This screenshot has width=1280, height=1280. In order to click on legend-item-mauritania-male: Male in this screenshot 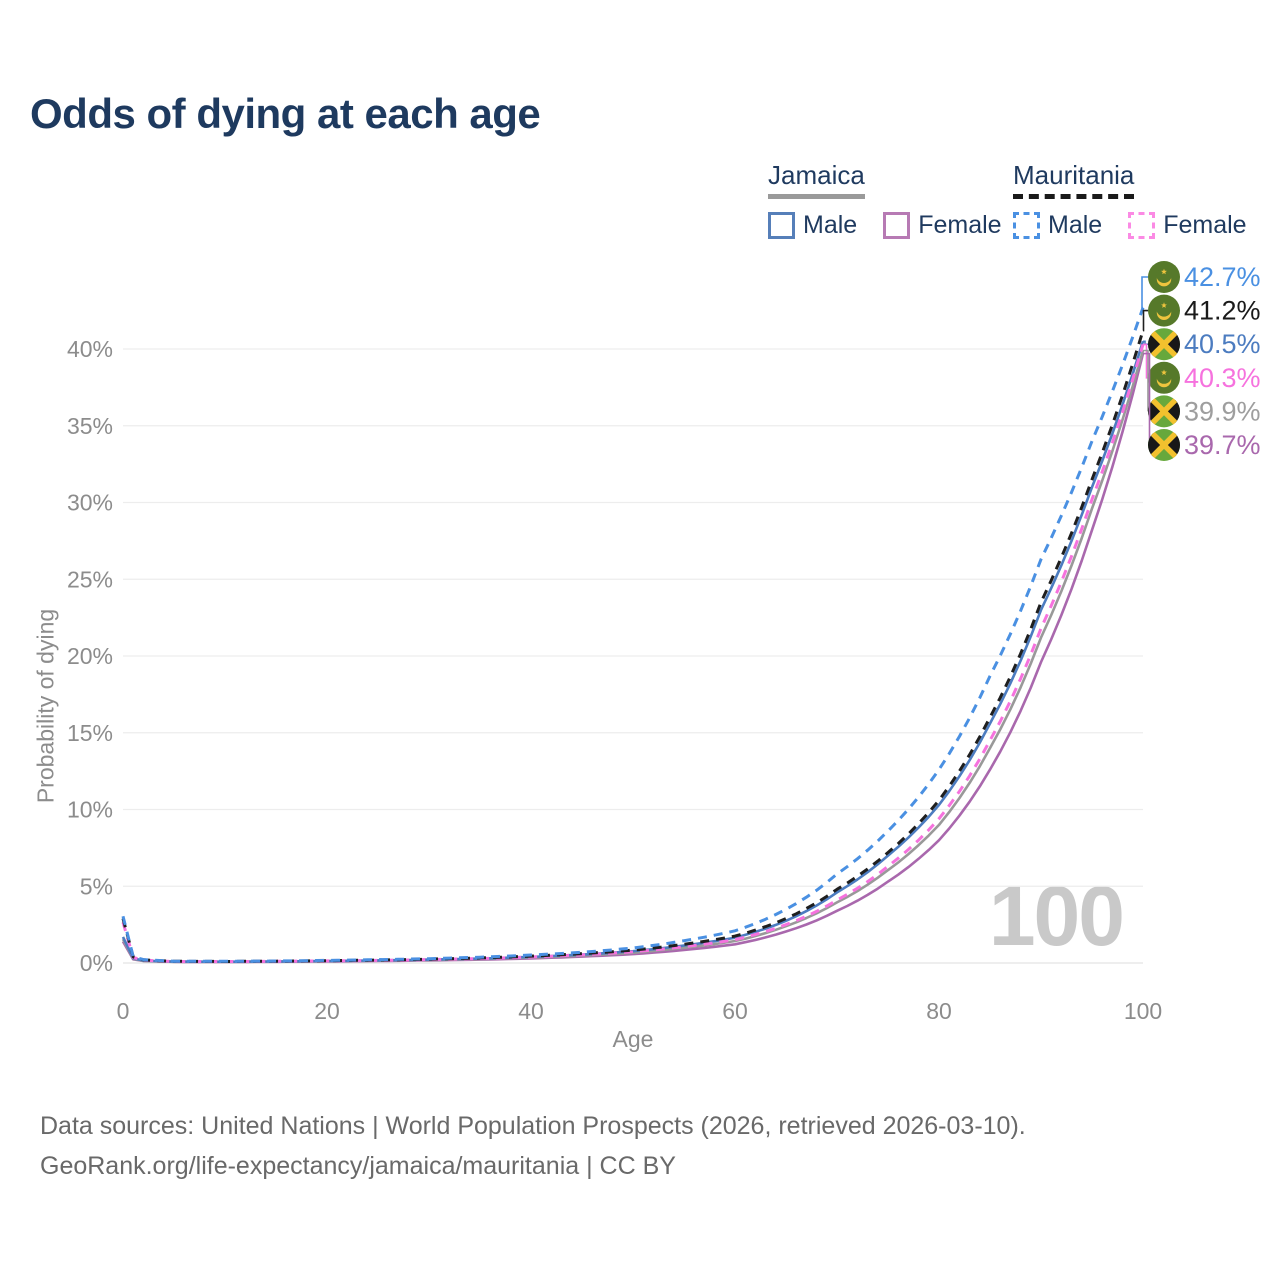, I will do `click(1057, 225)`.